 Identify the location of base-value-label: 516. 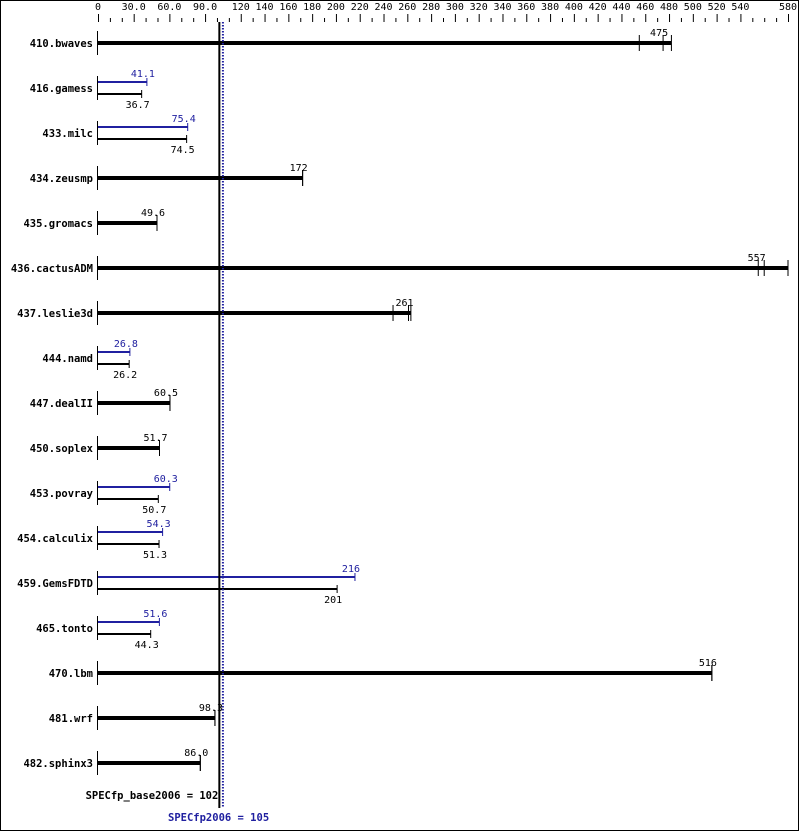
(708, 663).